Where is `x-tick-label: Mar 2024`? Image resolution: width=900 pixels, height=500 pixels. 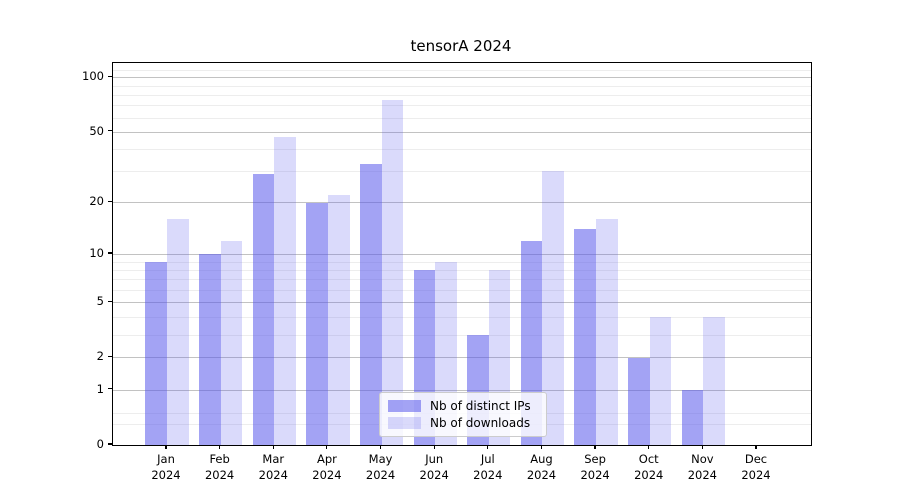
x-tick-label: Mar 2024 is located at coordinates (273, 467).